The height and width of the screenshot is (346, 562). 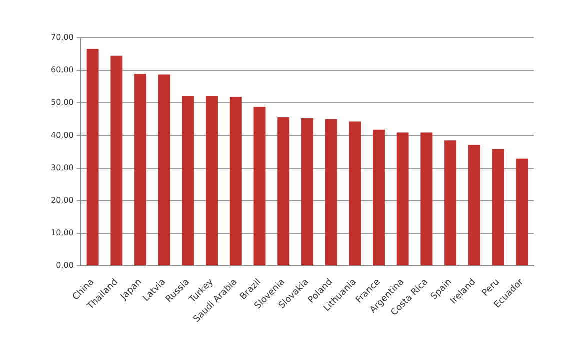 What do you see at coordinates (62, 37) in the screenshot?
I see `y-tick-label: 70,00` at bounding box center [62, 37].